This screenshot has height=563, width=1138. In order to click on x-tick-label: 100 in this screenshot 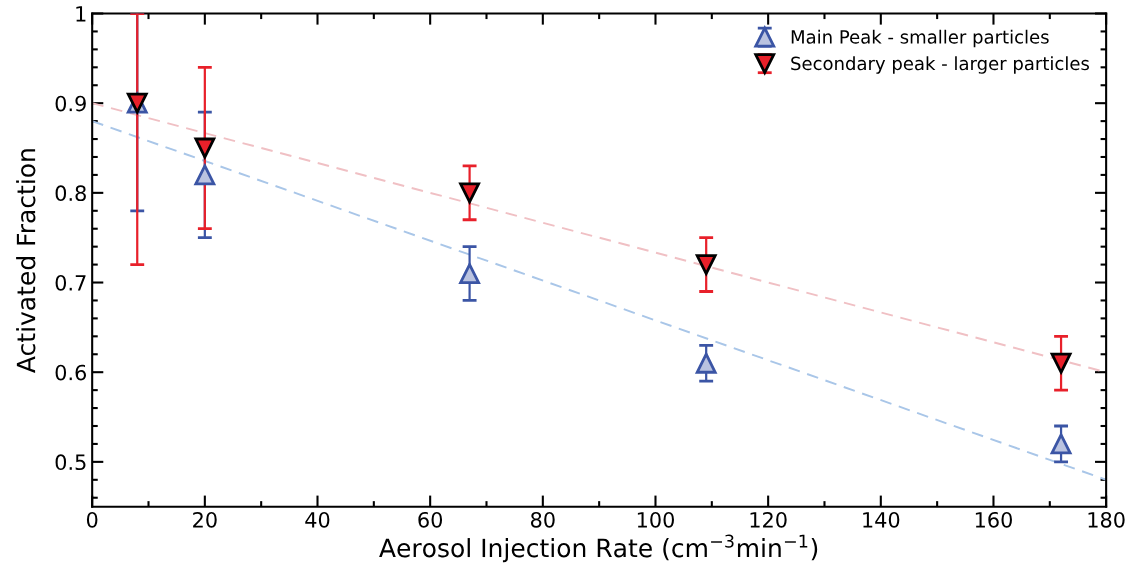, I will do `click(655, 519)`.